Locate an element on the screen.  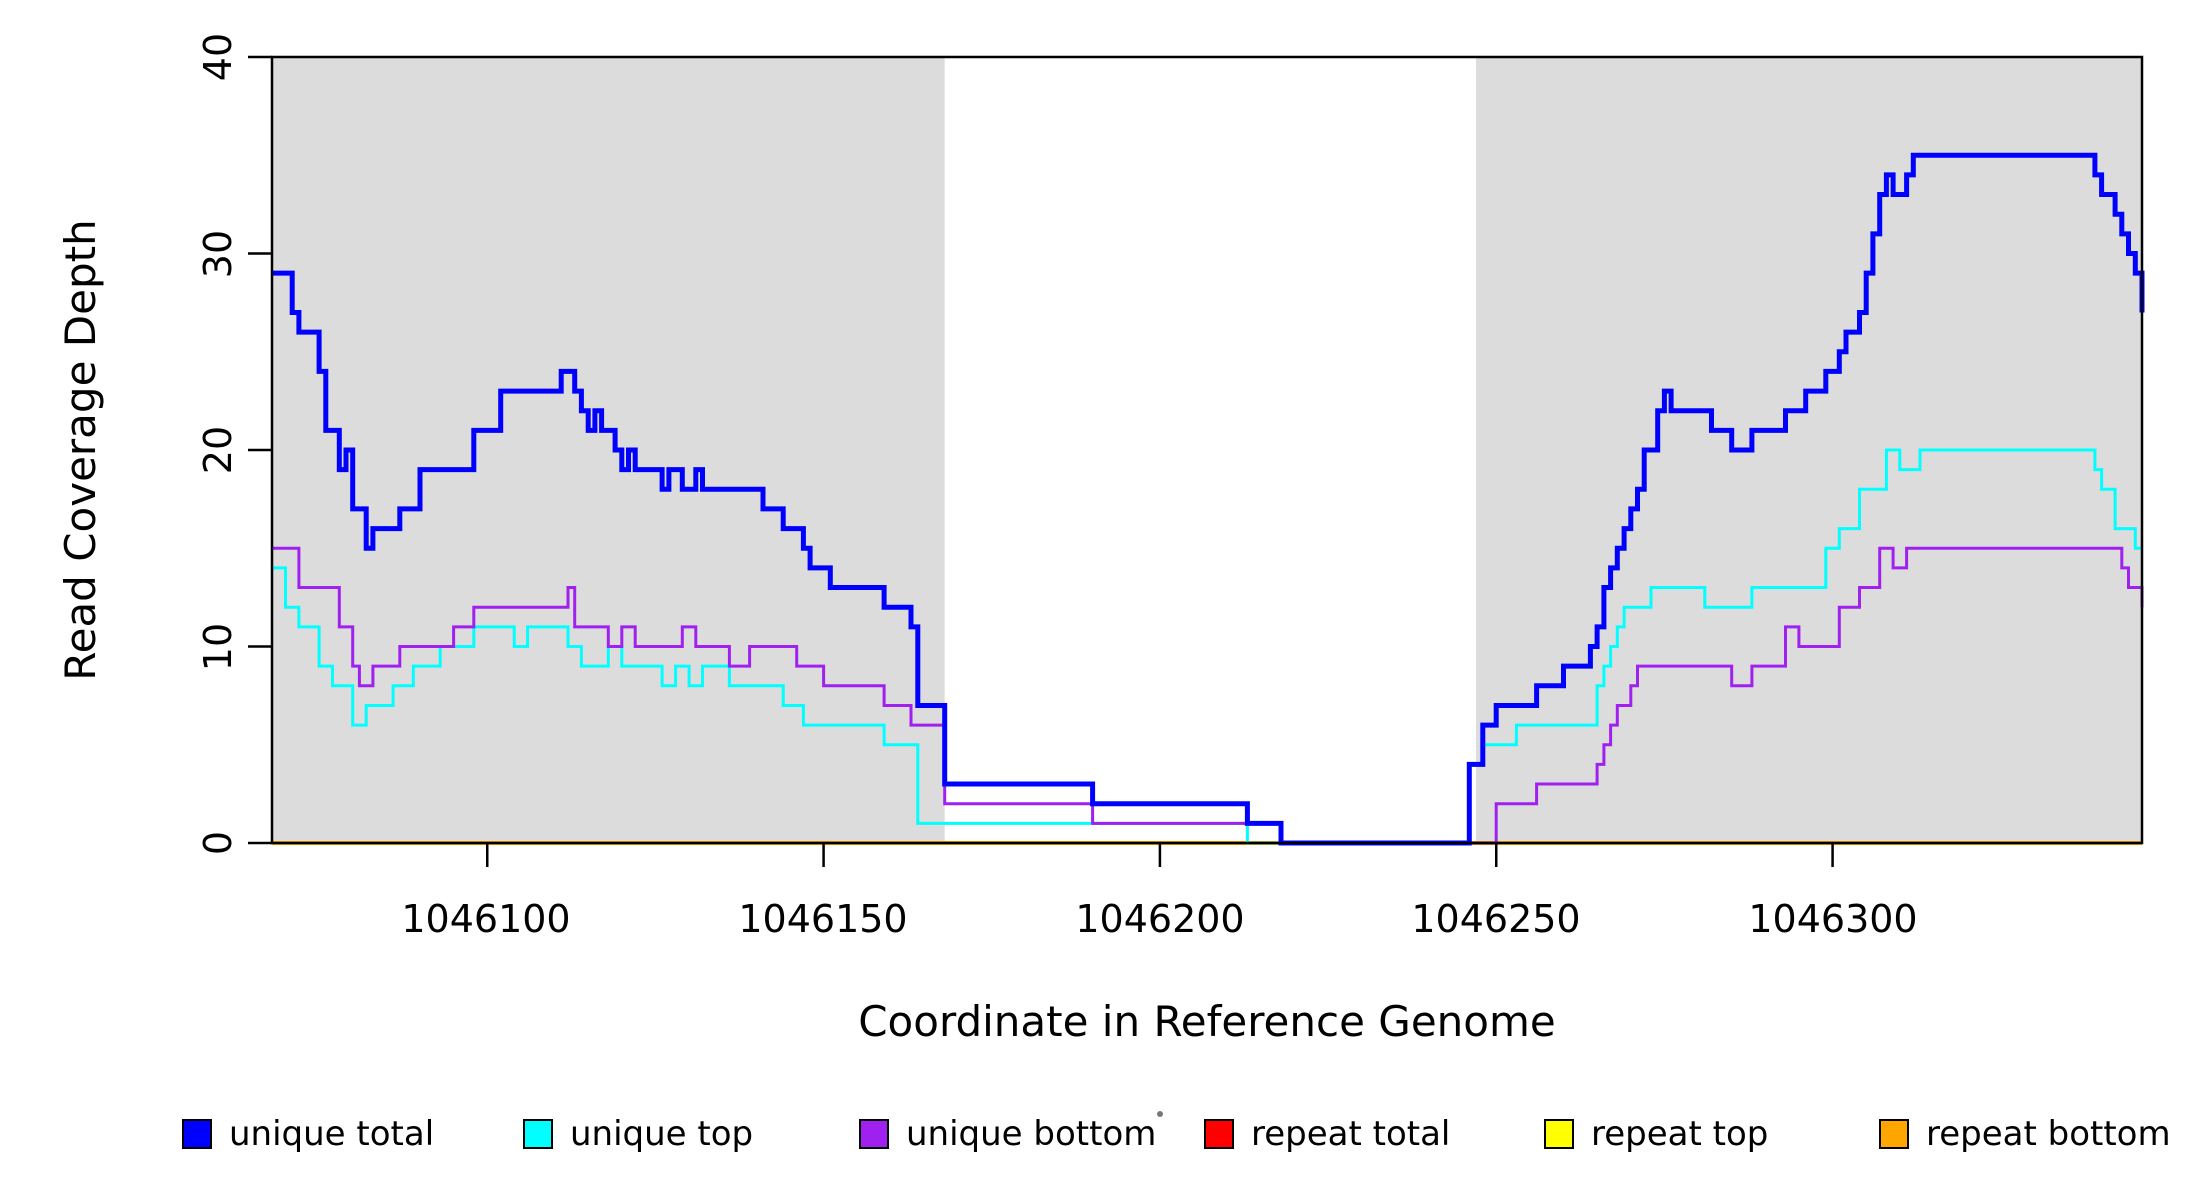
x-tick-label: 1046100 is located at coordinates (485, 919).